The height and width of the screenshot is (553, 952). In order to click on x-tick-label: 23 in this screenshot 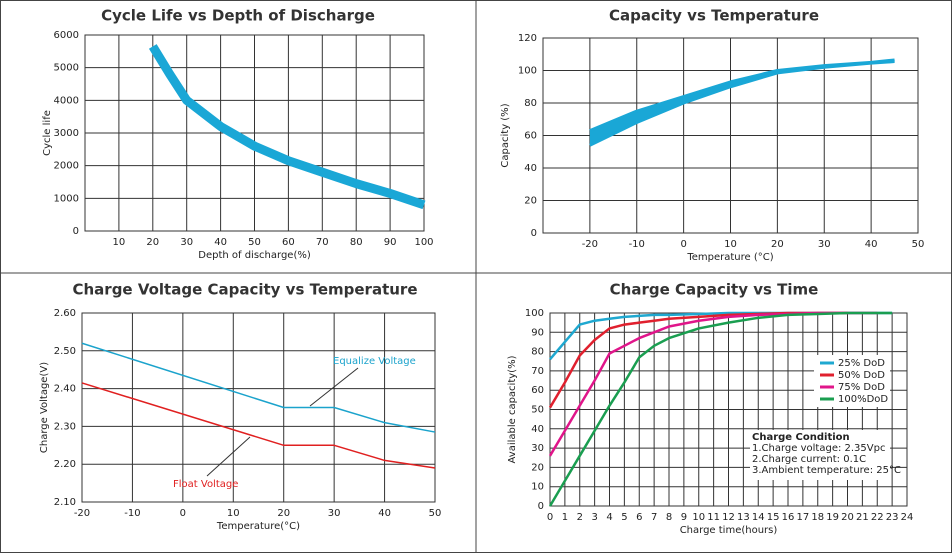, I will do `click(892, 517)`.